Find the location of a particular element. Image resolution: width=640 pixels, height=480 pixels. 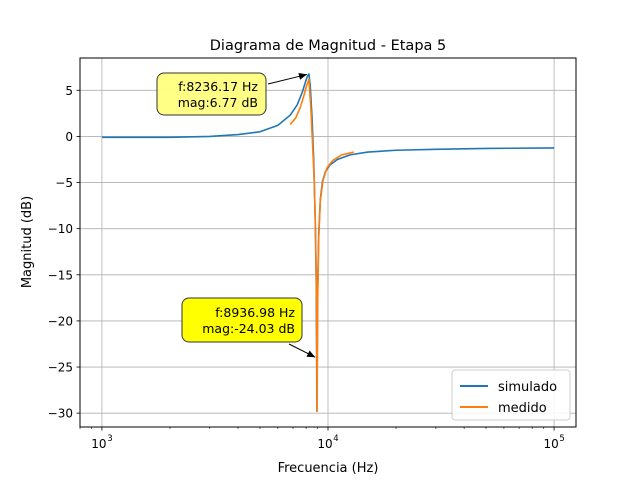

y-tick-label: −30 is located at coordinates (60, 414).